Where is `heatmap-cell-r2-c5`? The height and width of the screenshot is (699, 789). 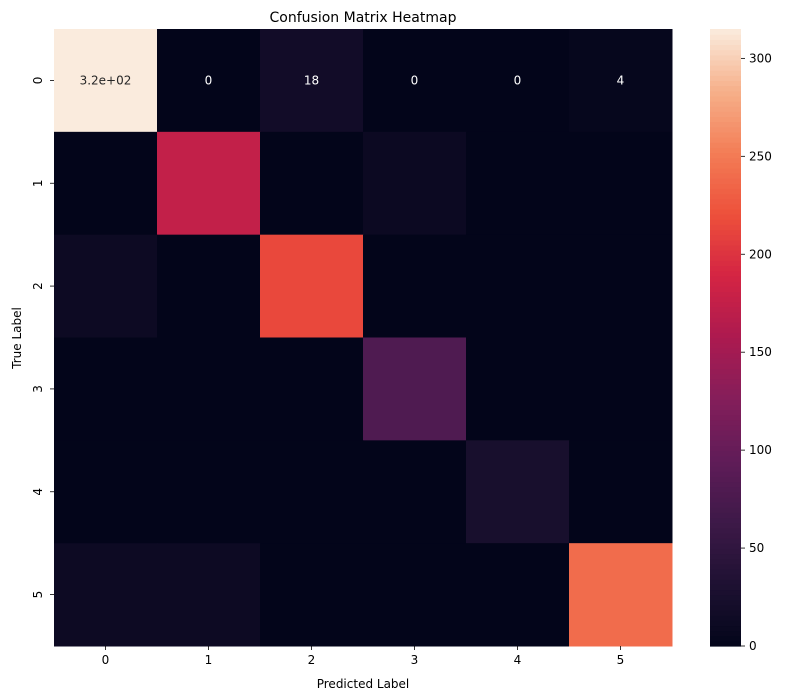 heatmap-cell-r2-c5 is located at coordinates (621, 286).